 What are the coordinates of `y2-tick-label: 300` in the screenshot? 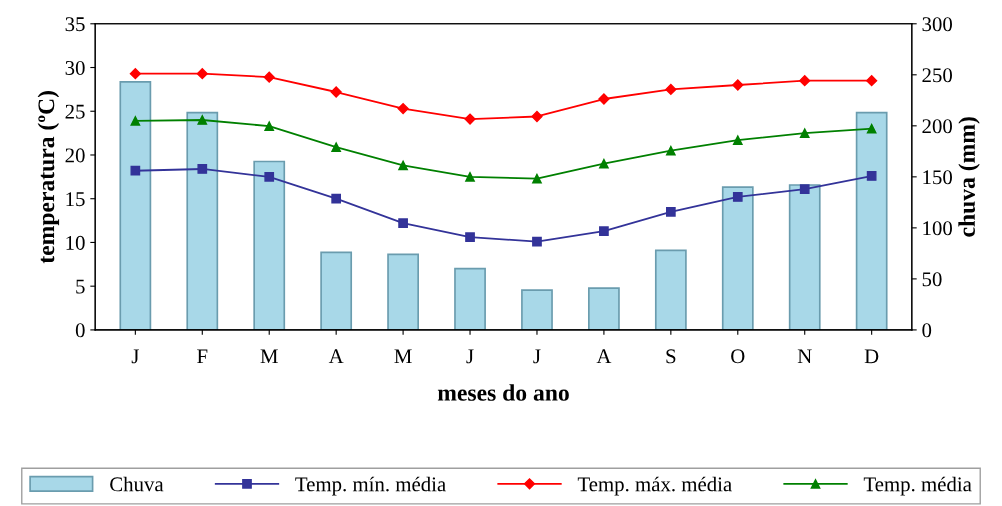 It's located at (937, 24).